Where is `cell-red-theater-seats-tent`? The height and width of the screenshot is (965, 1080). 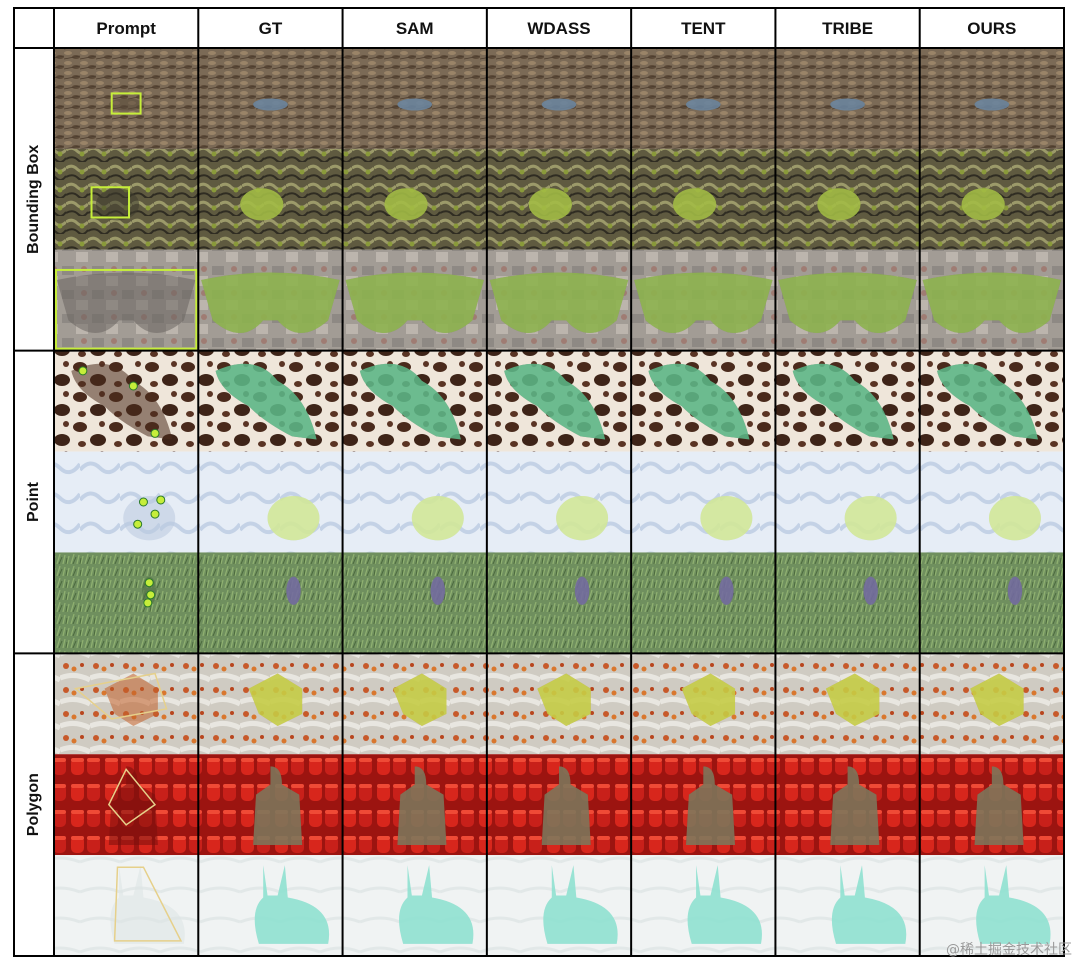 cell-red-theater-seats-tent is located at coordinates (703, 805).